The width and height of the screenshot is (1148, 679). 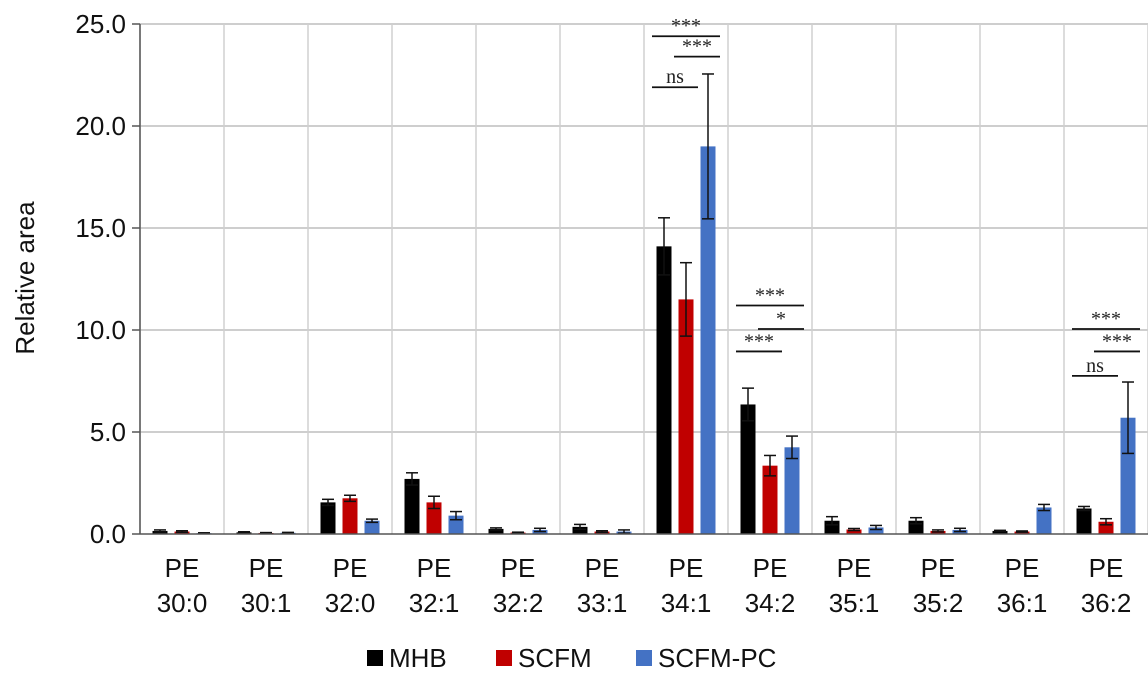 I want to click on x-tick-label: PE 32:0, so click(x=350, y=585).